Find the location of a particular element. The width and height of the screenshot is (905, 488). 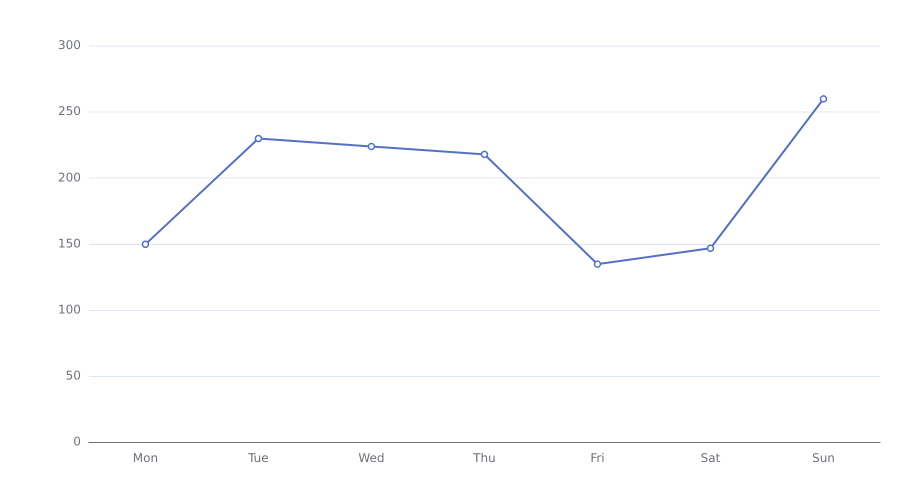

x-tick-label: Thu is located at coordinates (484, 457).